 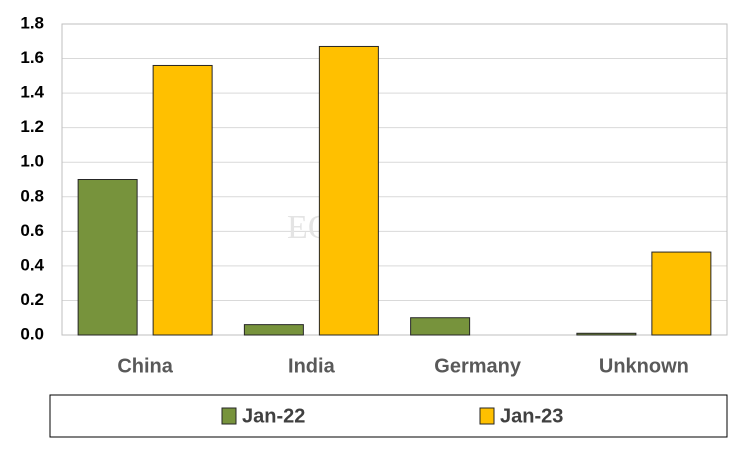 What do you see at coordinates (531, 416) in the screenshot?
I see `legend-label: Jan-23` at bounding box center [531, 416].